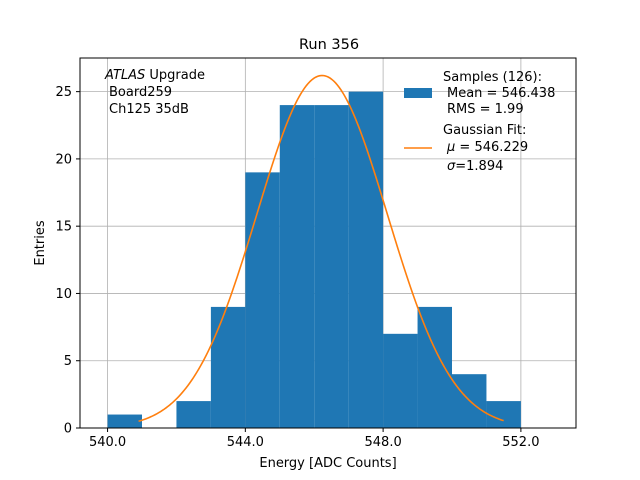  Describe the element at coordinates (418, 93) in the screenshot. I see `legend-samples-swatch` at that location.